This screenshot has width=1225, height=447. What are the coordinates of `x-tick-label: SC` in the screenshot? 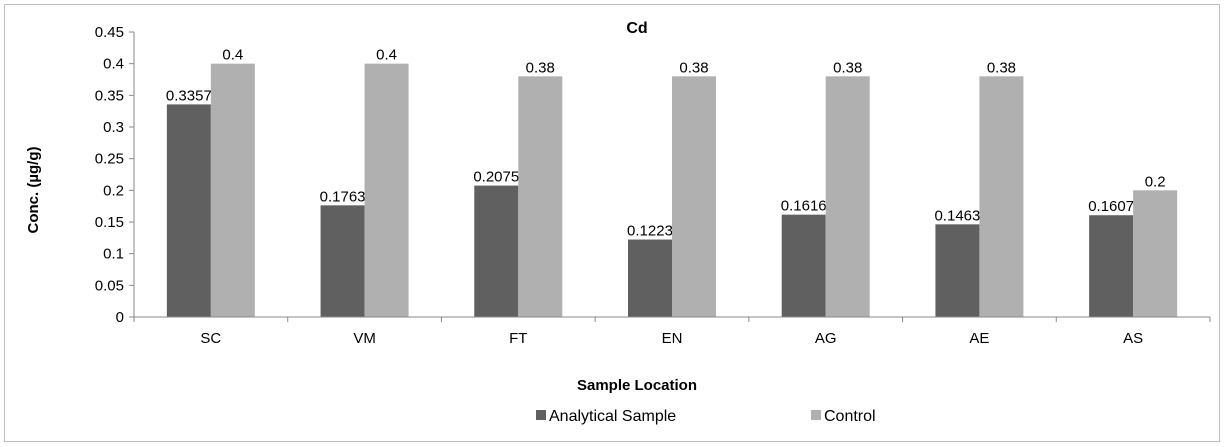 It's located at (210, 338).